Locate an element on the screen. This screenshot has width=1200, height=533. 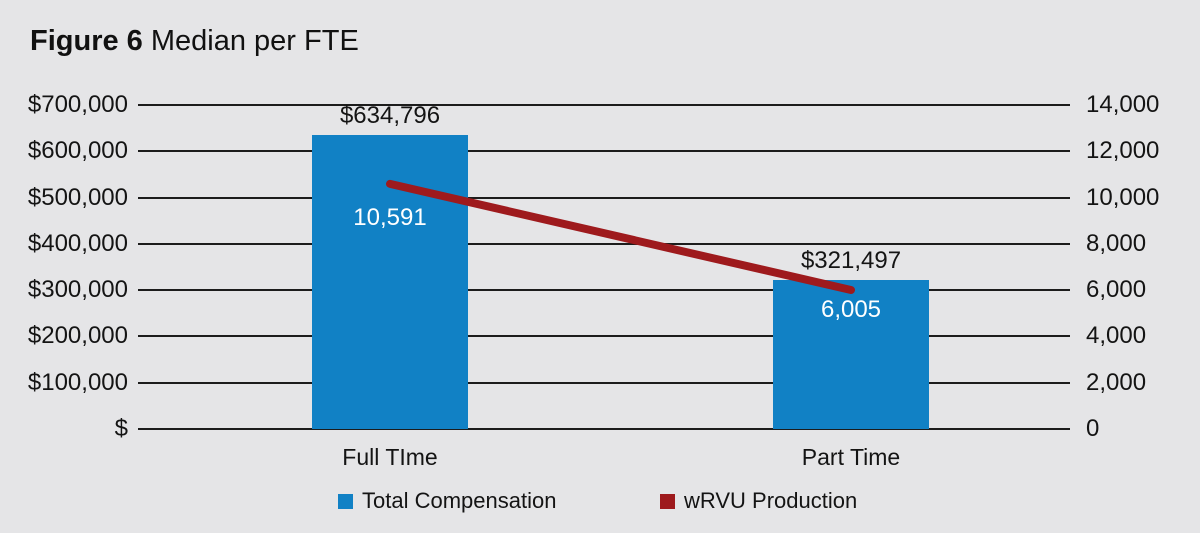
chart-legend: Total Compensation wRVU Production is located at coordinates (600, 501).